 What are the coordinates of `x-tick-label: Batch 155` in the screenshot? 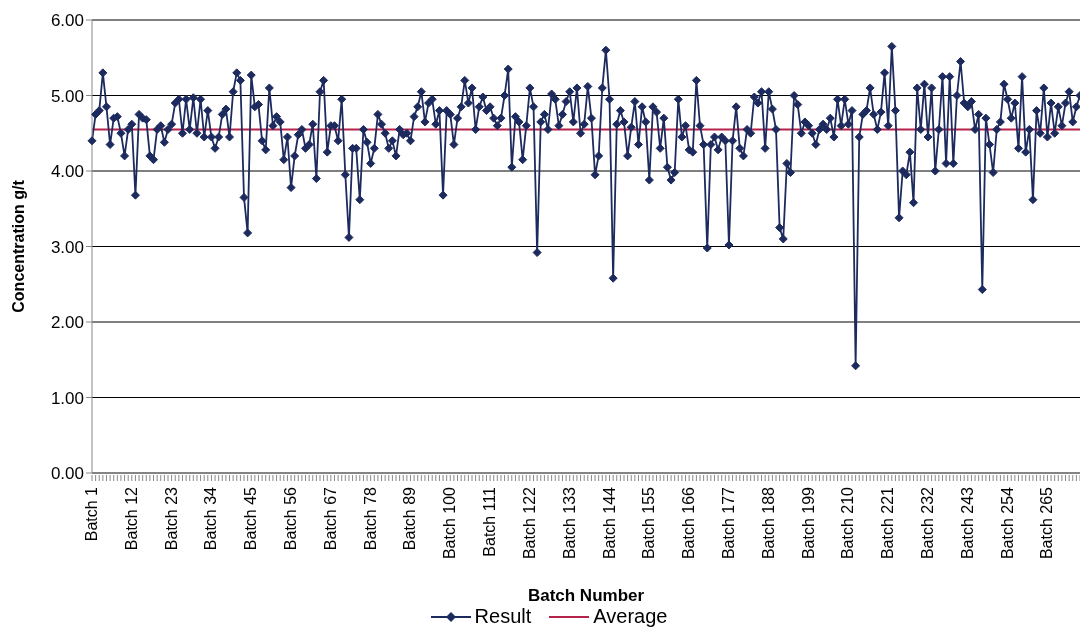 It's located at (649, 523).